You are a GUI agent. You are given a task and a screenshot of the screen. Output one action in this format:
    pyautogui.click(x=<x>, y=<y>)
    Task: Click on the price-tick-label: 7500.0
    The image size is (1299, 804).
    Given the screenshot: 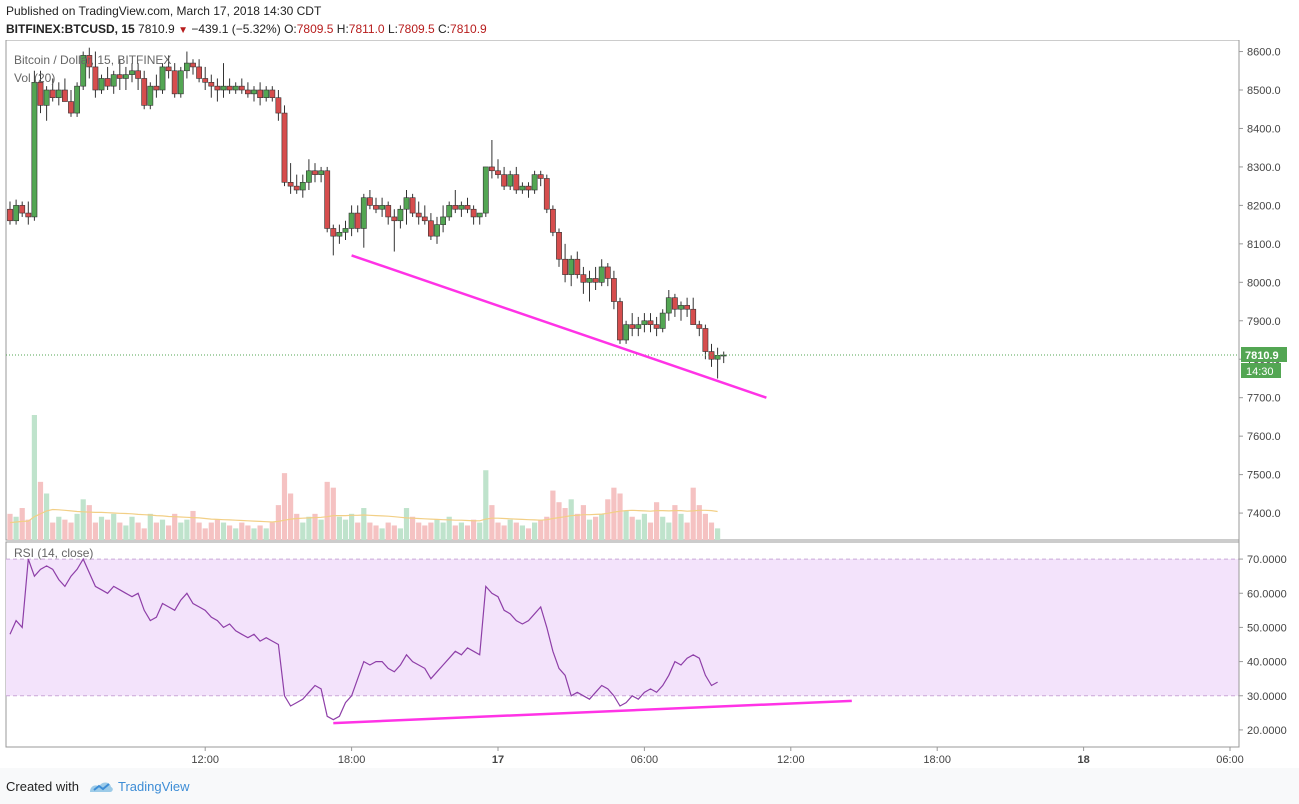 What is the action you would take?
    pyautogui.click(x=1264, y=476)
    